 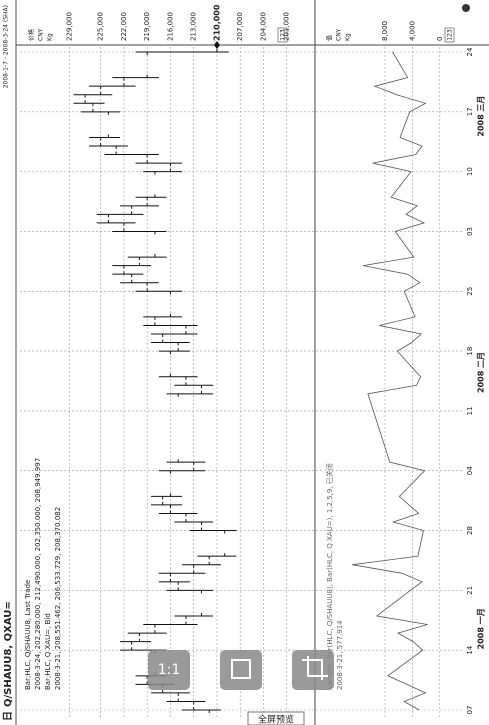 I want to click on status-dot, so click(x=466, y=8).